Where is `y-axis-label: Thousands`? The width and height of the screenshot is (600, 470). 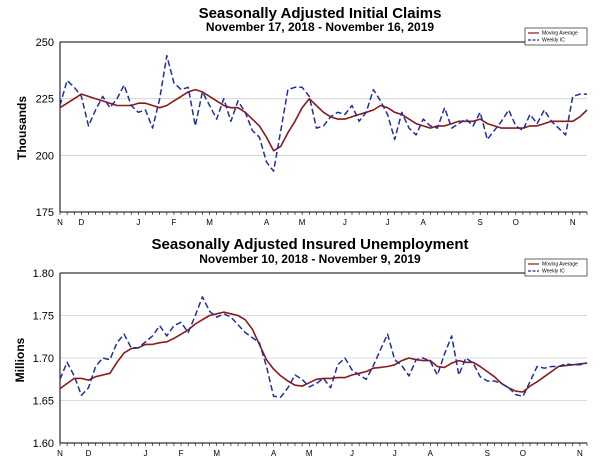 y-axis-label: Thousands is located at coordinates (22, 128).